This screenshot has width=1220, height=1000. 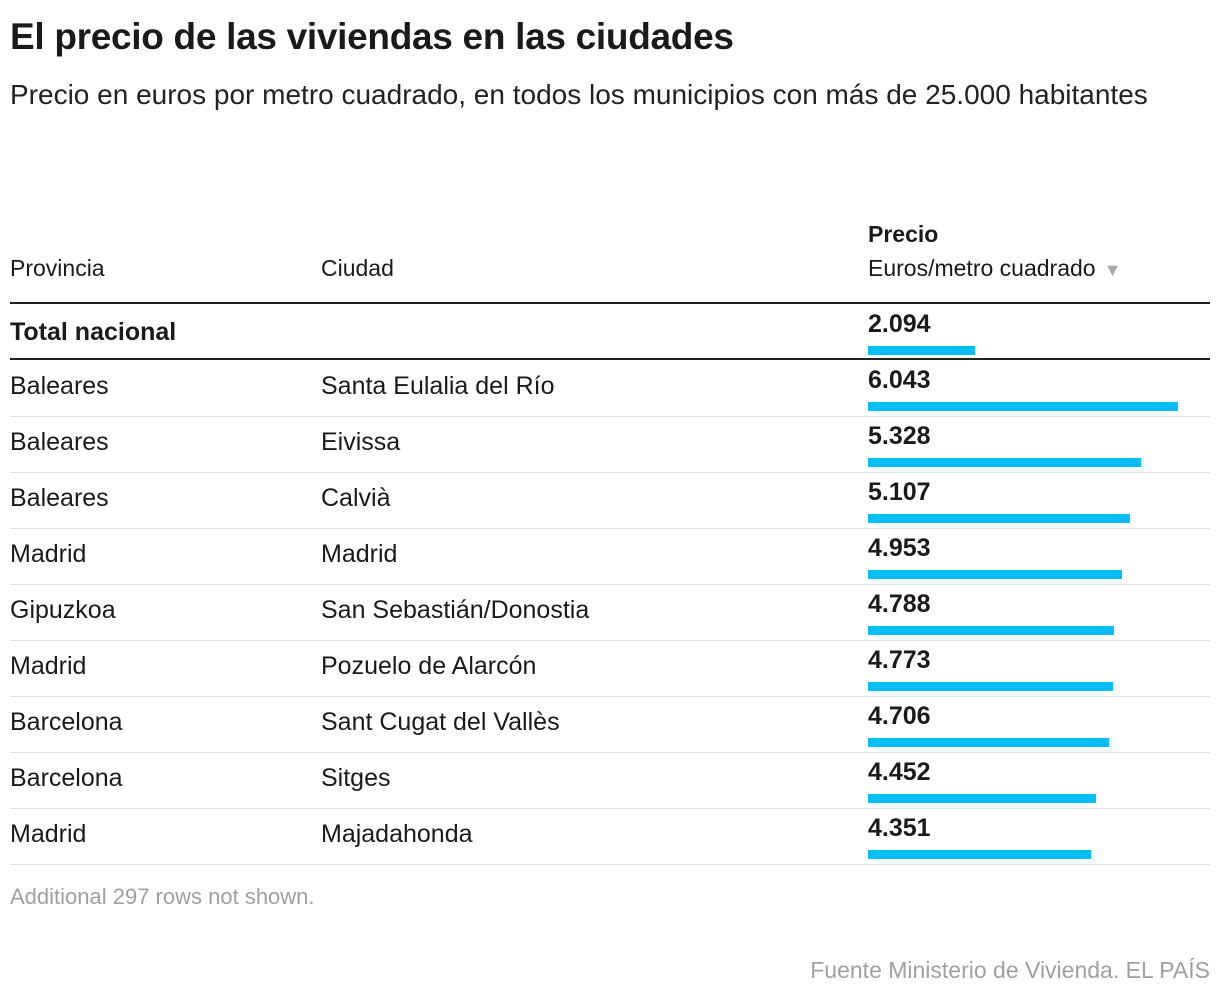 I want to click on table-row: Baleares Eivissa 5.328, so click(x=610, y=444).